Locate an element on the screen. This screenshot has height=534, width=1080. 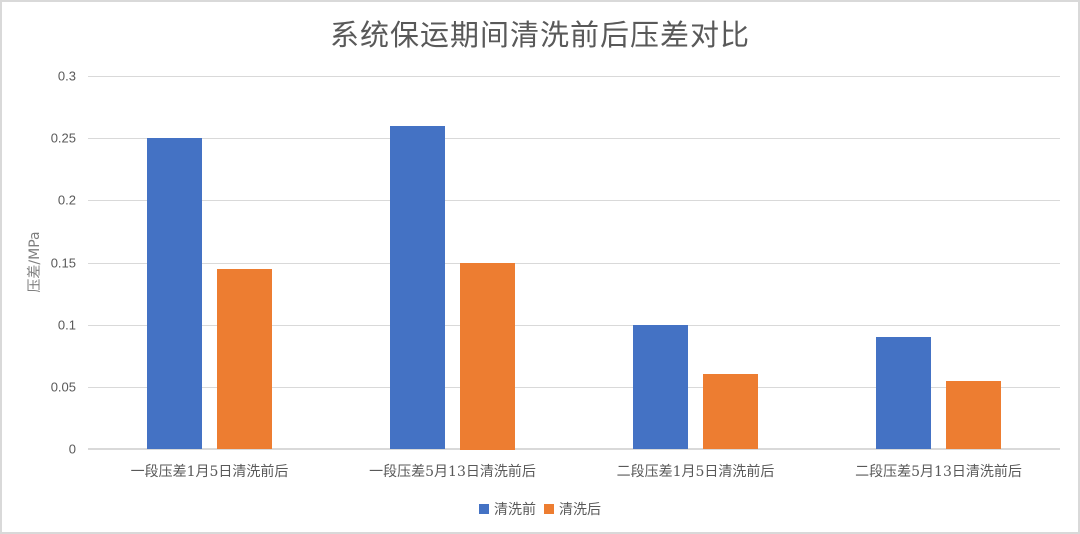
legend-item-before: 清洗前 is located at coordinates (507, 509).